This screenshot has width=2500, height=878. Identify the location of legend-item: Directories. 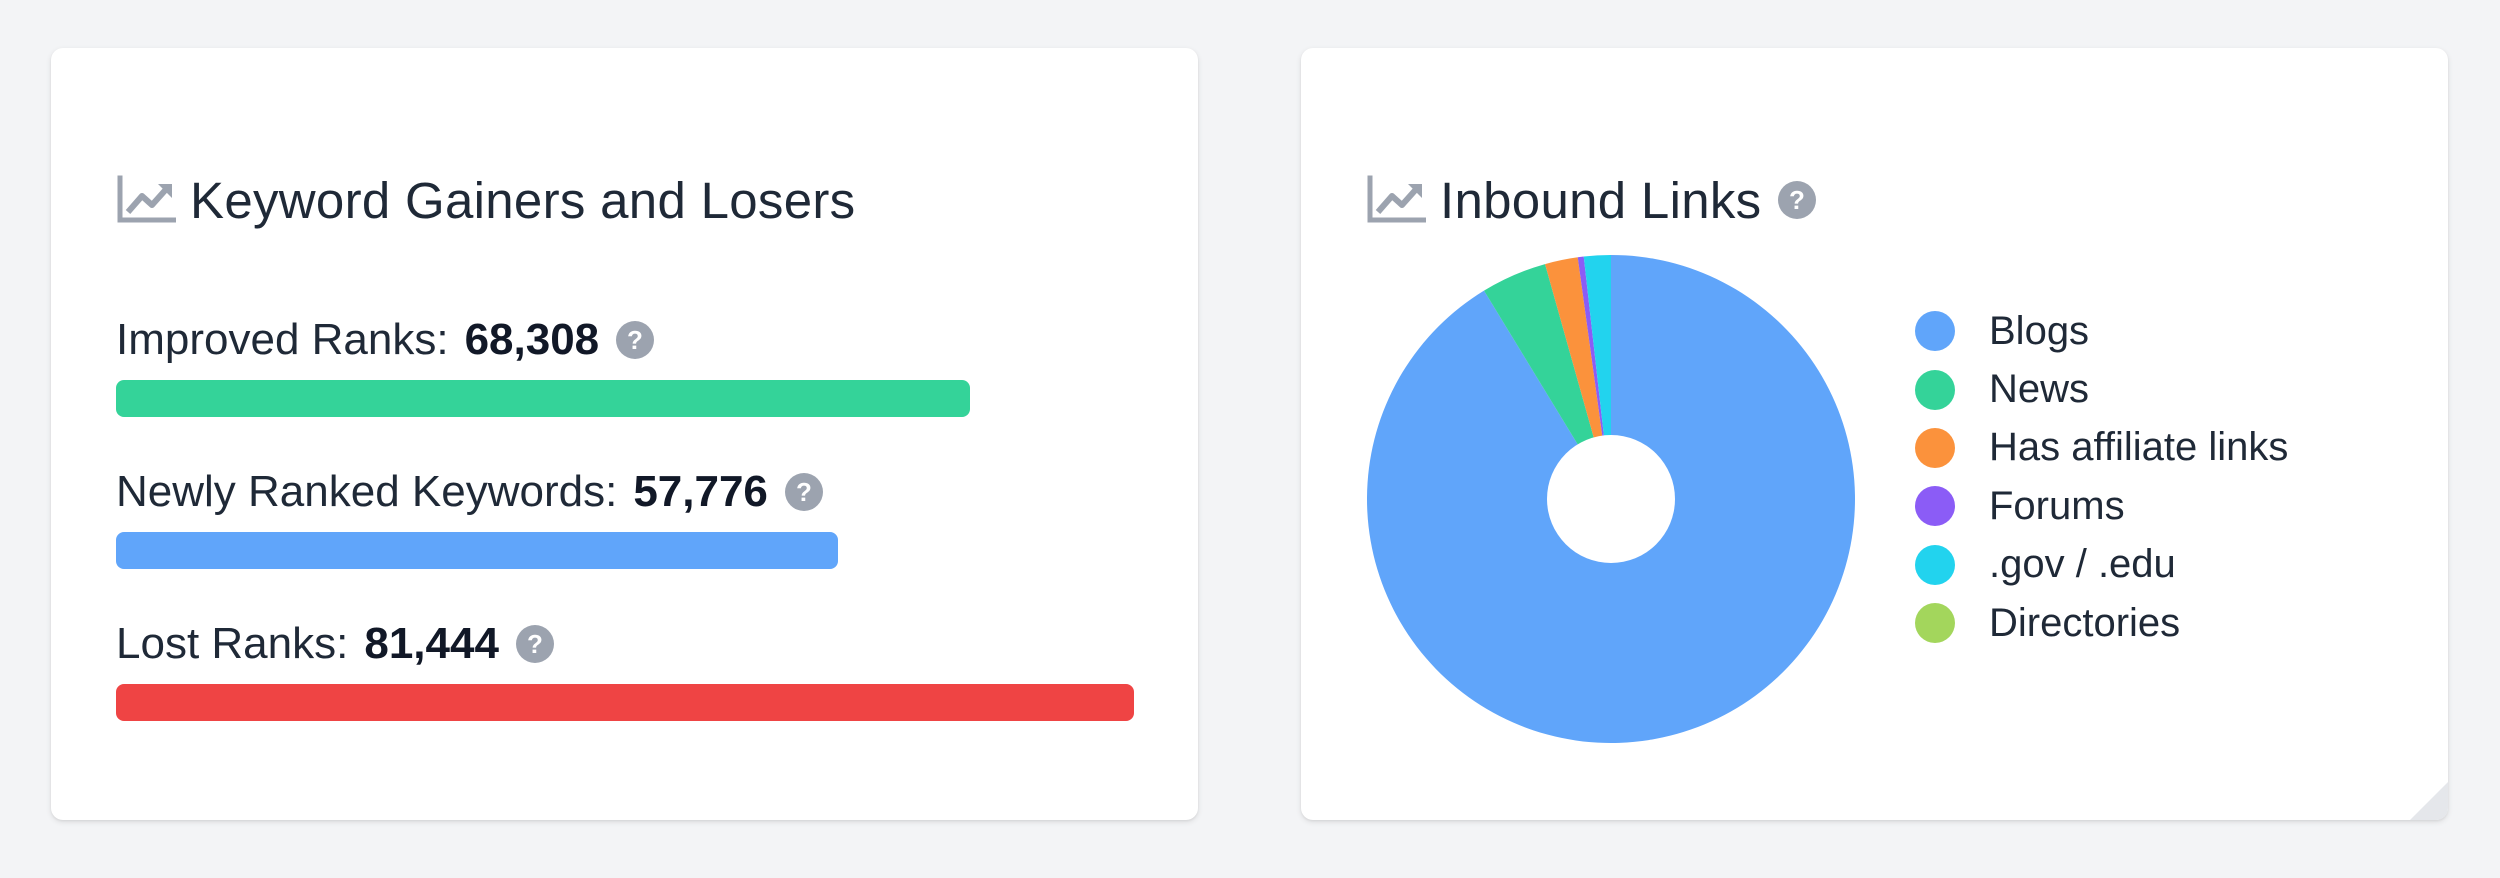
(2101, 623).